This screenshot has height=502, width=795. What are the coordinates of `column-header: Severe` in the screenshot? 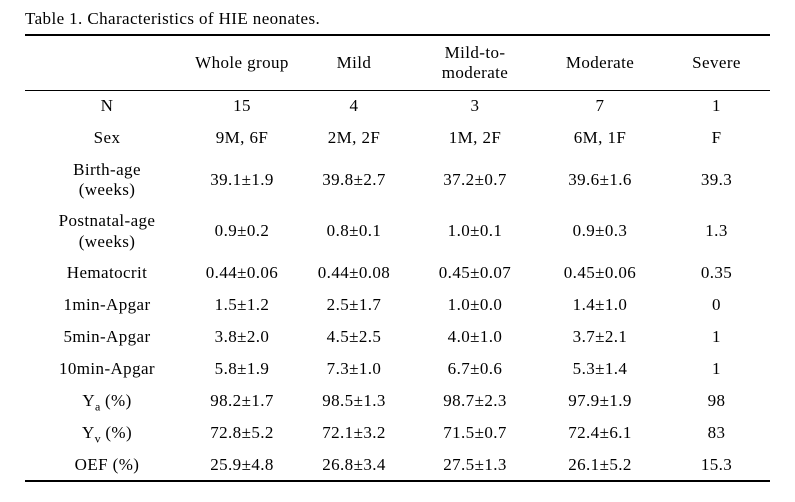 It's located at (716, 63).